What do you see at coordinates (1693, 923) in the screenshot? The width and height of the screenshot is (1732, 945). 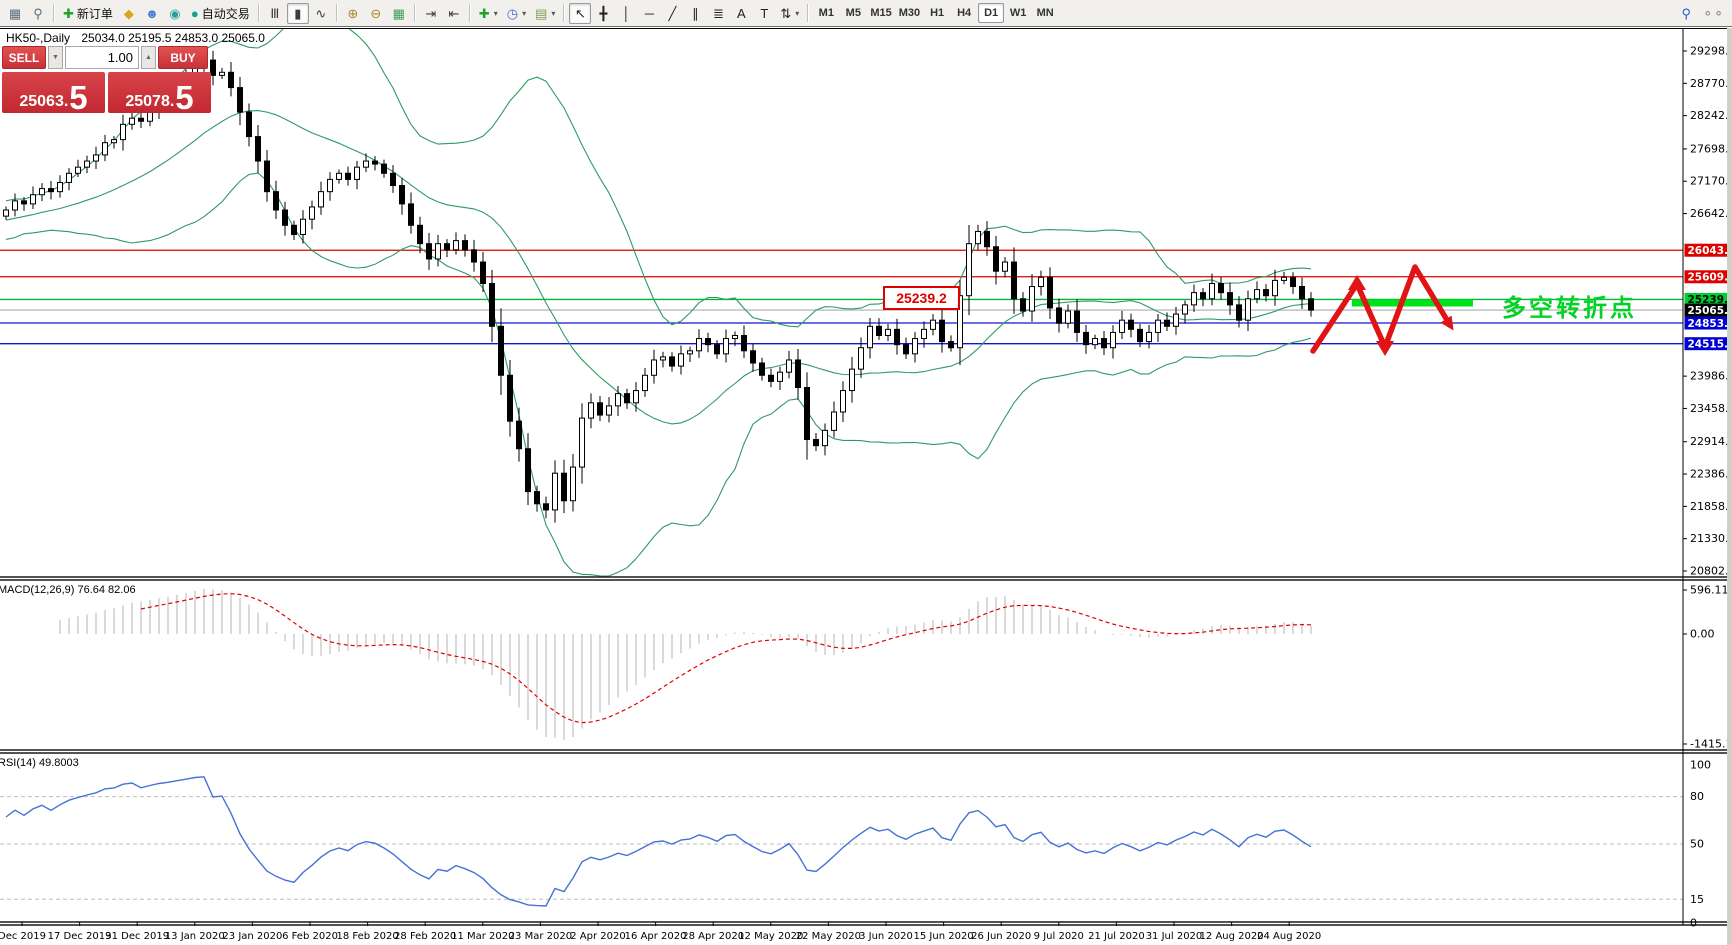 I see `svg-text: 0` at bounding box center [1693, 923].